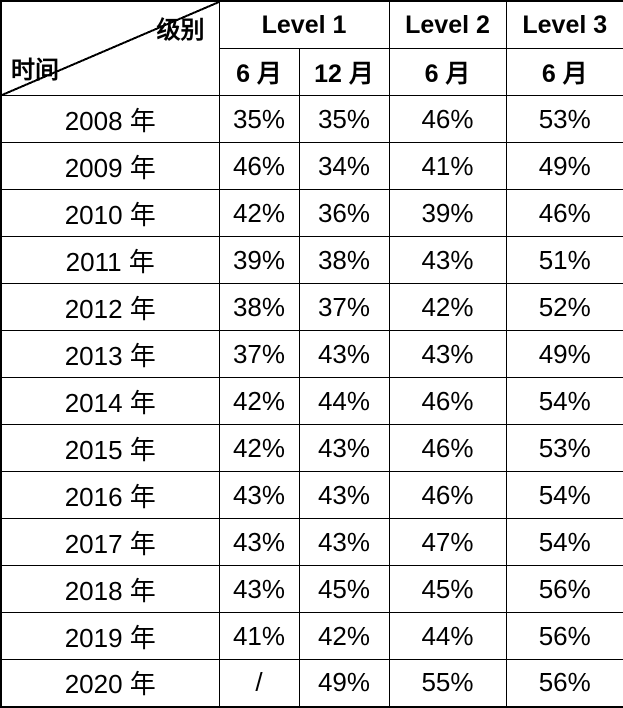 The width and height of the screenshot is (623, 708). What do you see at coordinates (110, 213) in the screenshot?
I see `year-cell: 2010 年` at bounding box center [110, 213].